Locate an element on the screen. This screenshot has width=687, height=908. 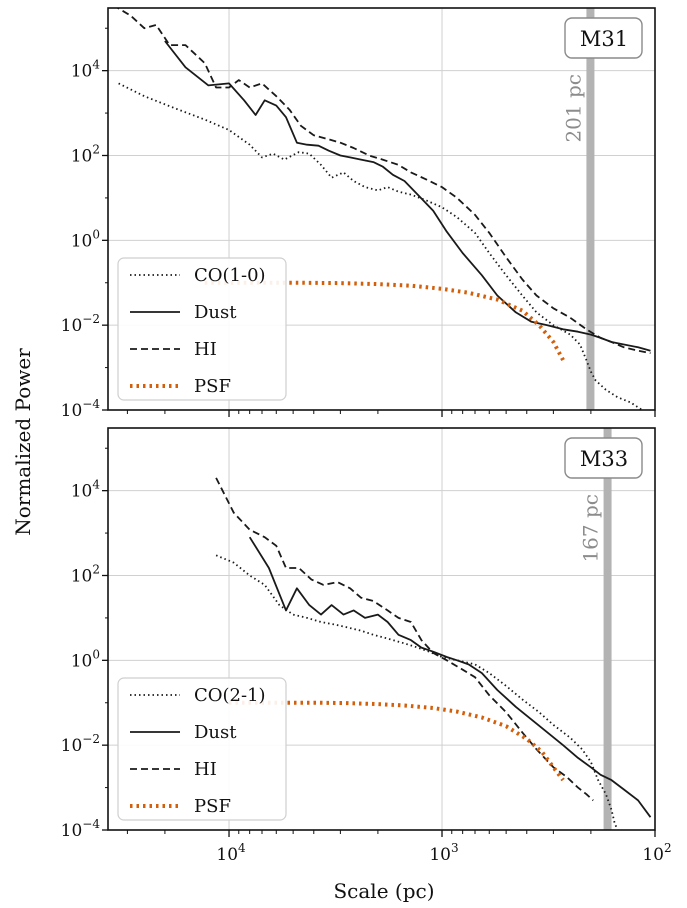
panel-title: M33 is located at coordinates (604, 459).